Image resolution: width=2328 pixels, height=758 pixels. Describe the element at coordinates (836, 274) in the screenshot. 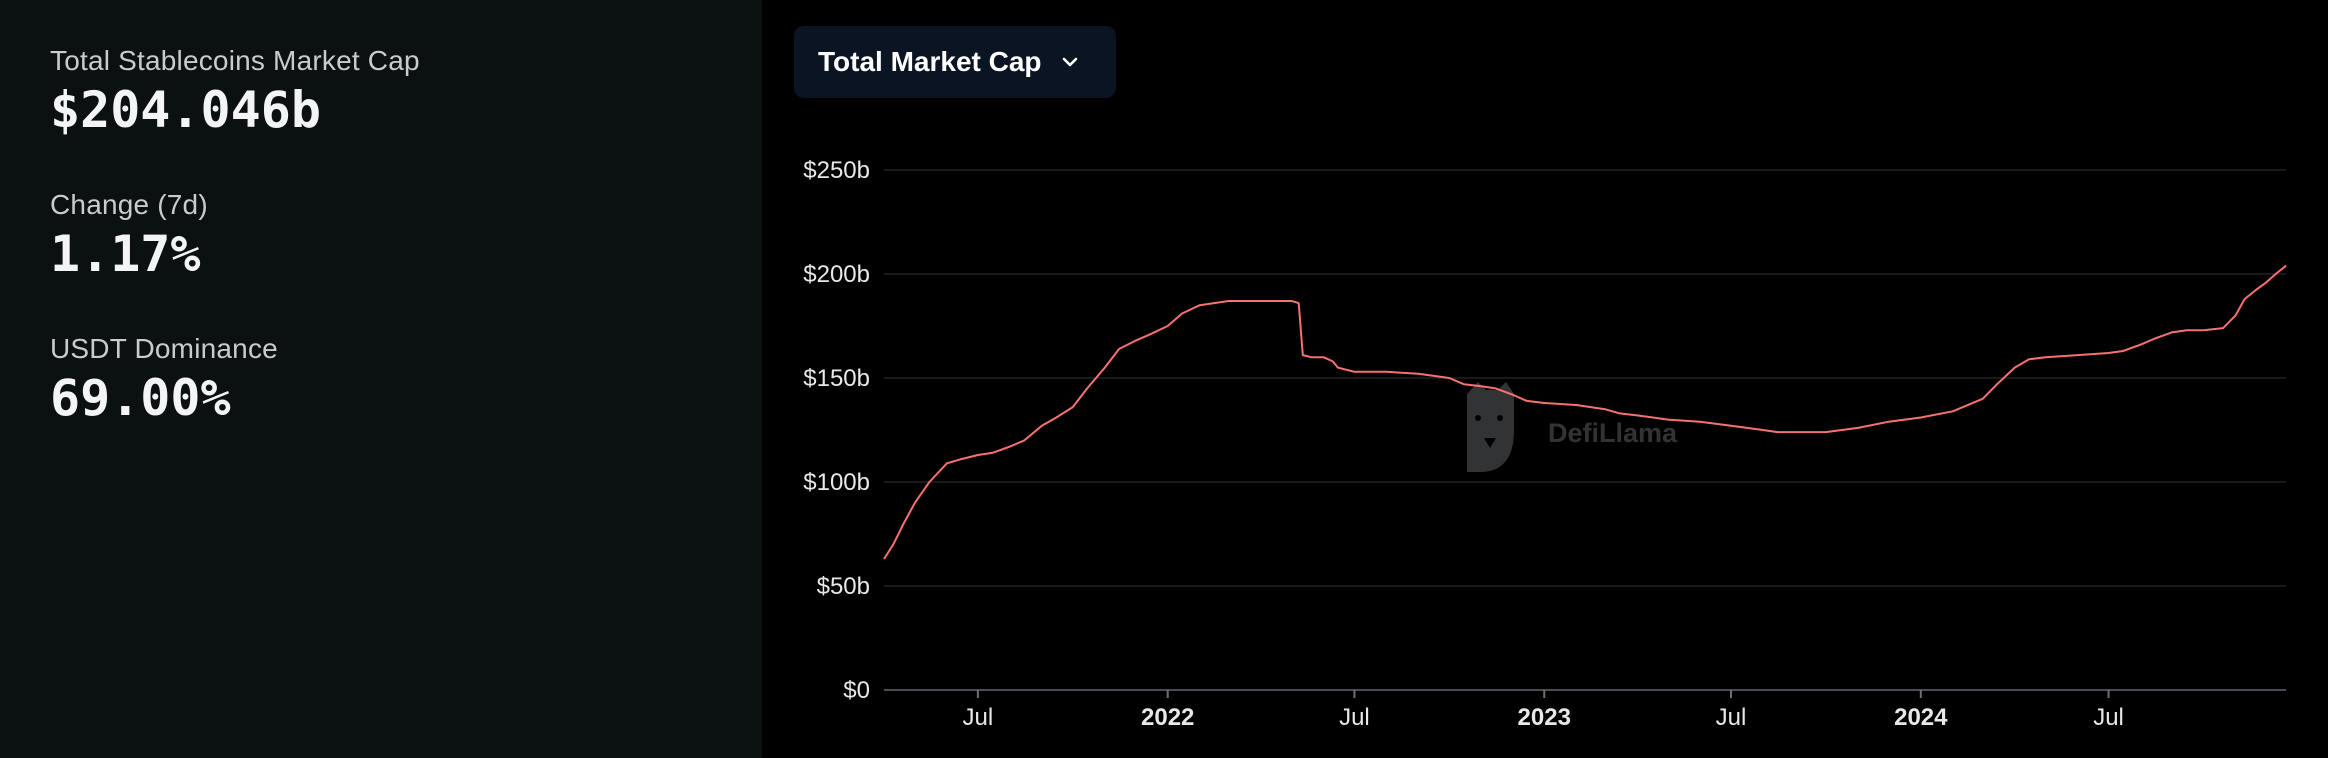

I see `y-tick-label: $200b` at that location.